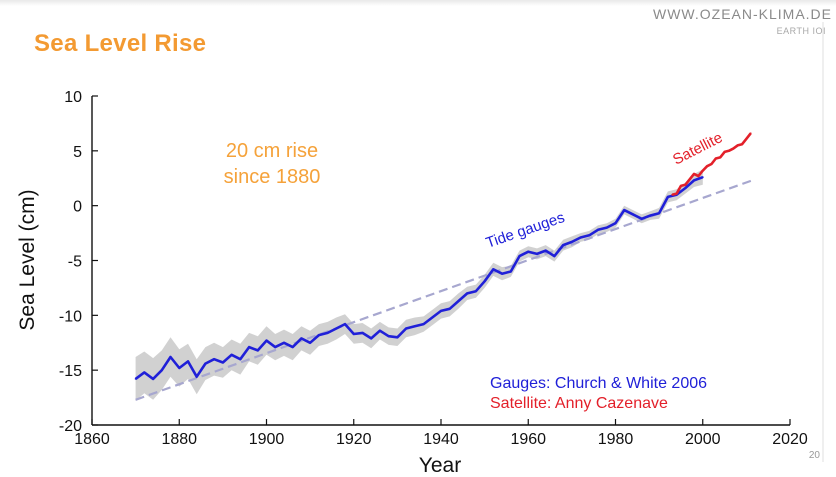 The height and width of the screenshot is (477, 836). What do you see at coordinates (179, 439) in the screenshot?
I see `x-tick-label: 1880` at bounding box center [179, 439].